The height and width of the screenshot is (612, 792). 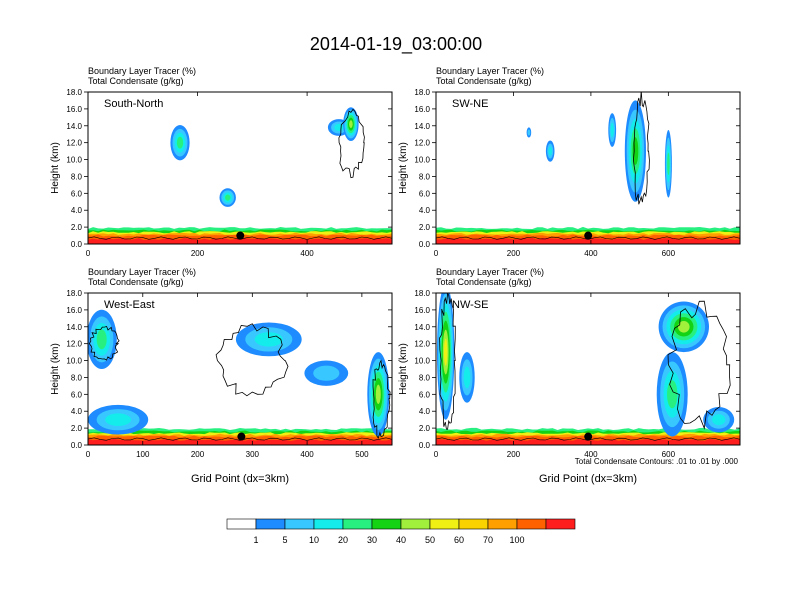 What do you see at coordinates (516, 540) in the screenshot?
I see `colorbar-label: 100` at bounding box center [516, 540].